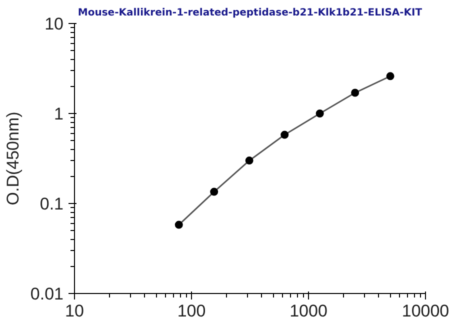 This screenshot has height=333, width=455. I want to click on y-tick-label: 10, so click(54, 24).